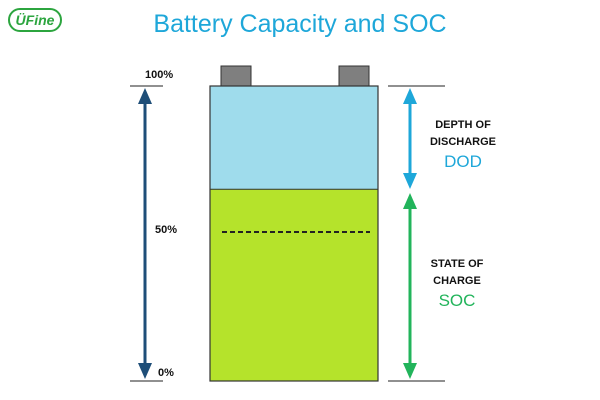 Image resolution: width=600 pixels, height=400 pixels. What do you see at coordinates (166, 230) in the screenshot?
I see `scale-label-50: 50%` at bounding box center [166, 230].